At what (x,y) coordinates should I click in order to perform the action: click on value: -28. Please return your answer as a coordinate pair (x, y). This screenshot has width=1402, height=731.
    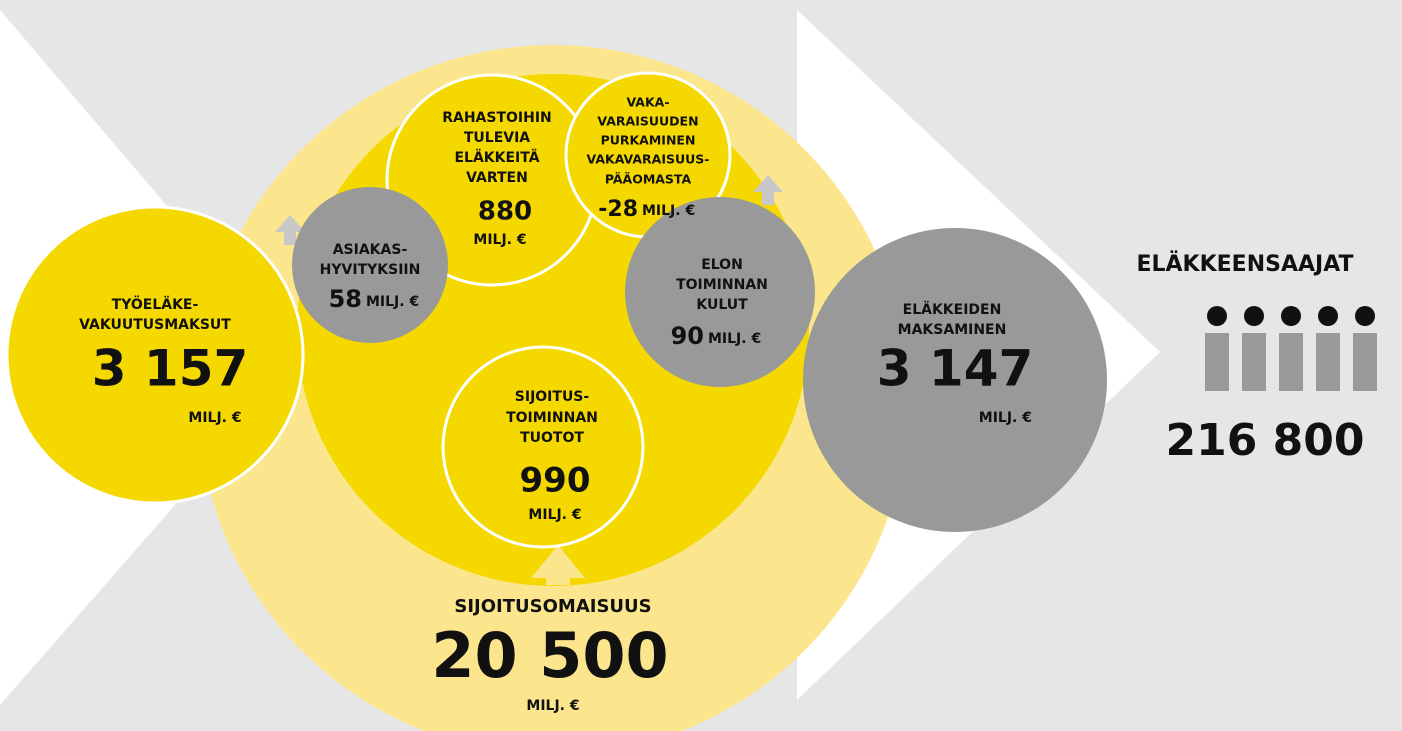
    Looking at the image, I should click on (618, 209).